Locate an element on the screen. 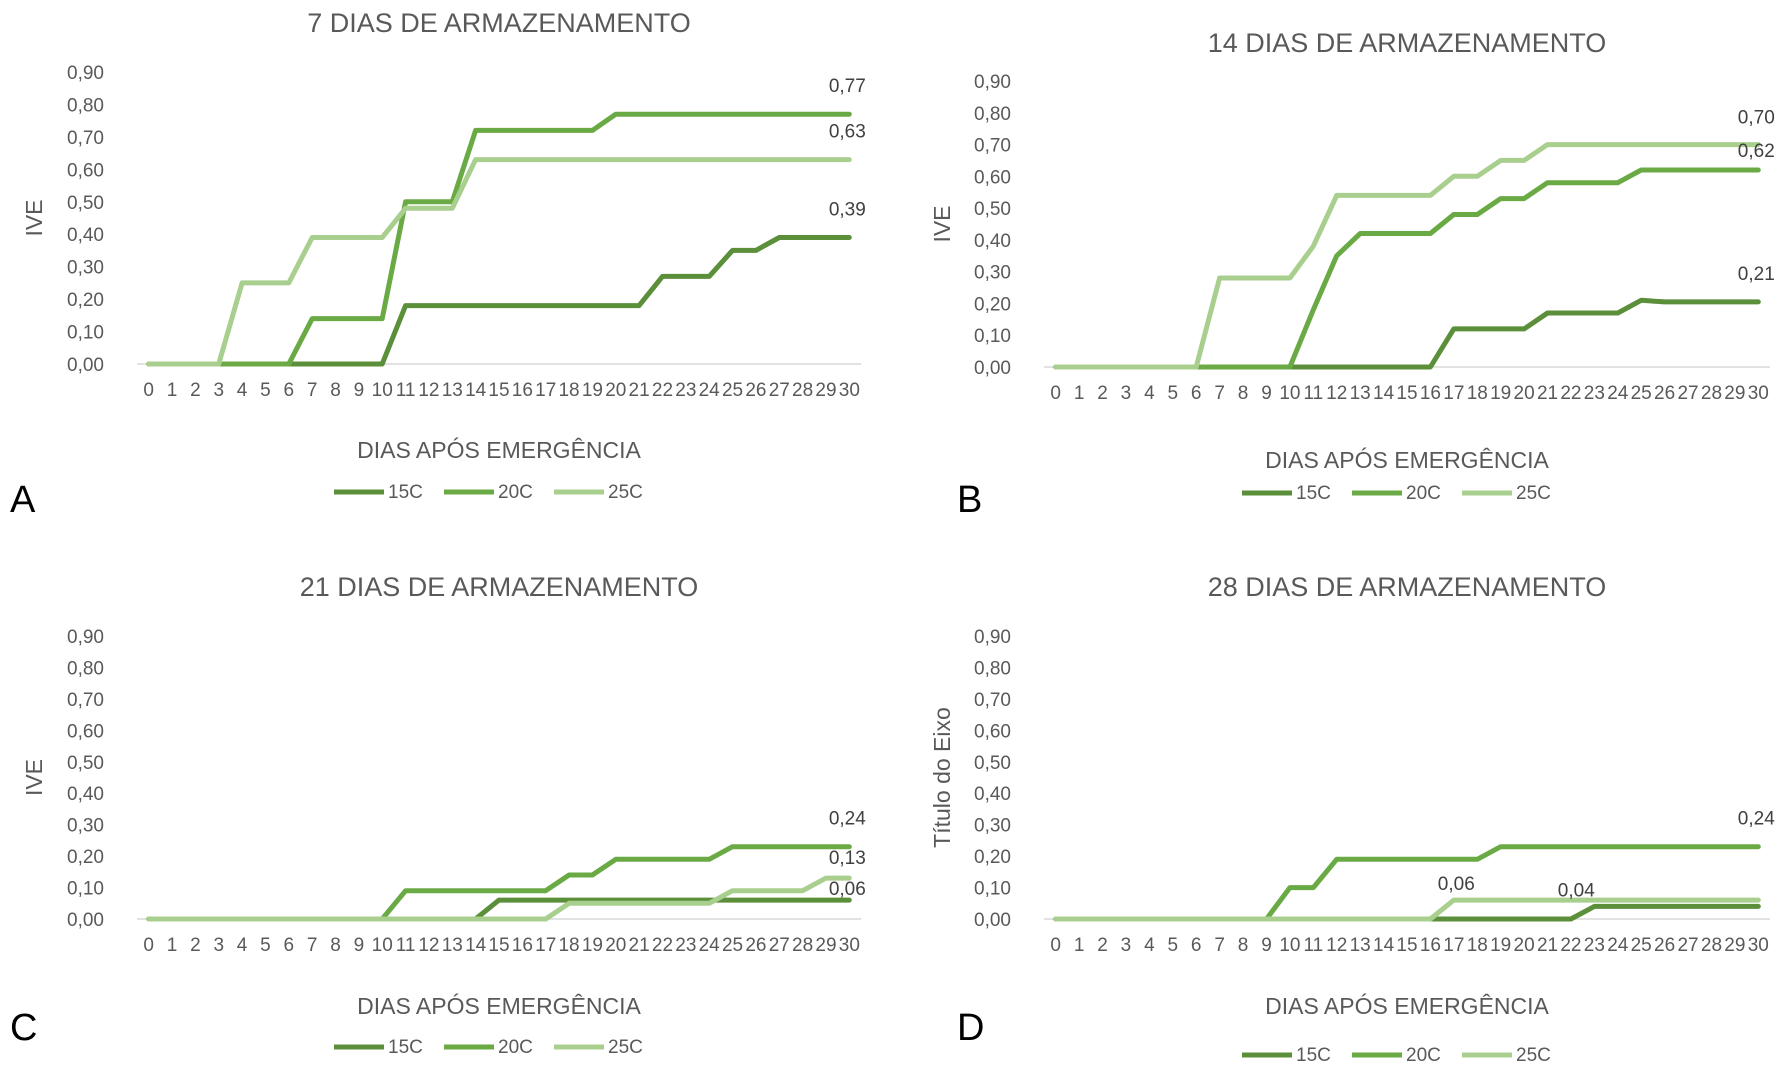  chart-title: 7 DIAS DE ARMAZENAMENTO is located at coordinates (499, 23).